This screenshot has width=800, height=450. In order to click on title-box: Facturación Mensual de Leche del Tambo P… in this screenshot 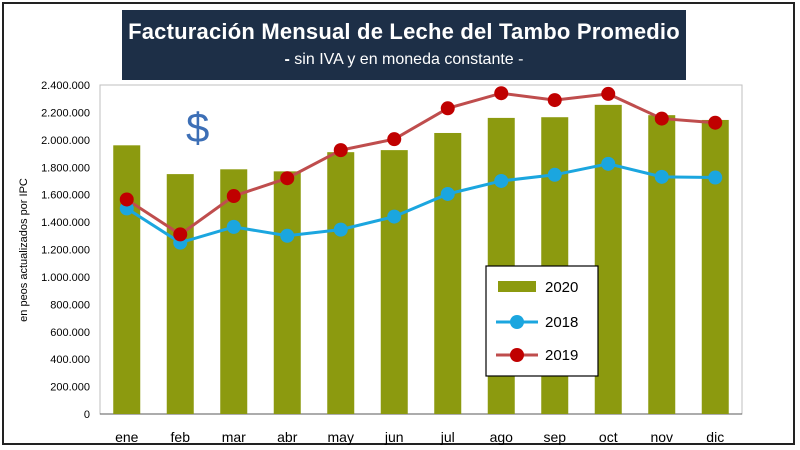, I will do `click(404, 45)`.